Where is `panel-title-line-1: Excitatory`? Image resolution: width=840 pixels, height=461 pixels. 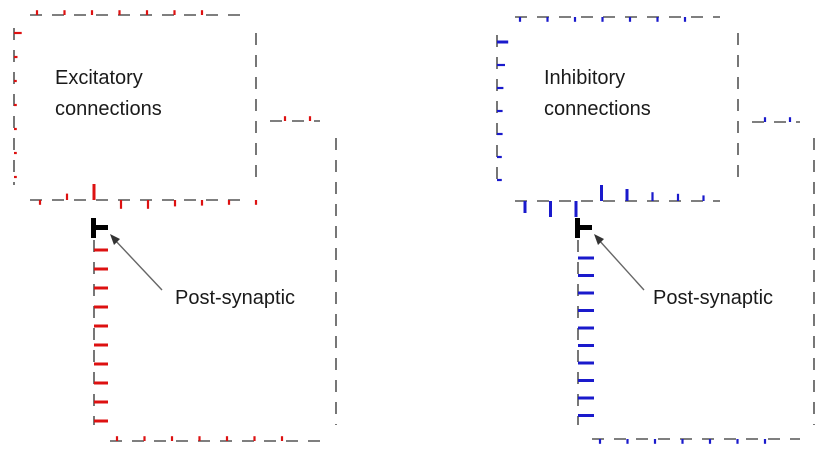 panel-title-line-1: Excitatory is located at coordinates (99, 78).